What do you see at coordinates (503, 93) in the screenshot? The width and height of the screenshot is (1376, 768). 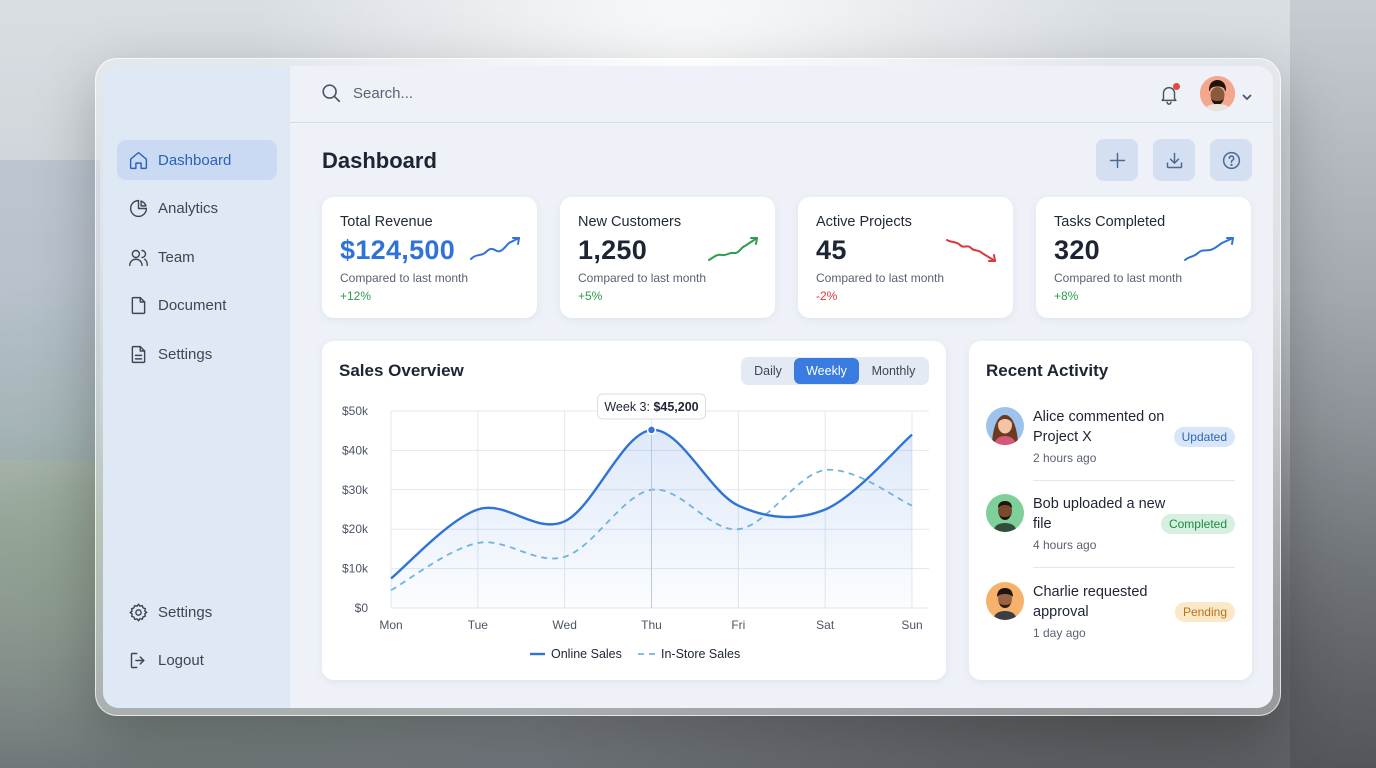 I see `search-input` at bounding box center [503, 93].